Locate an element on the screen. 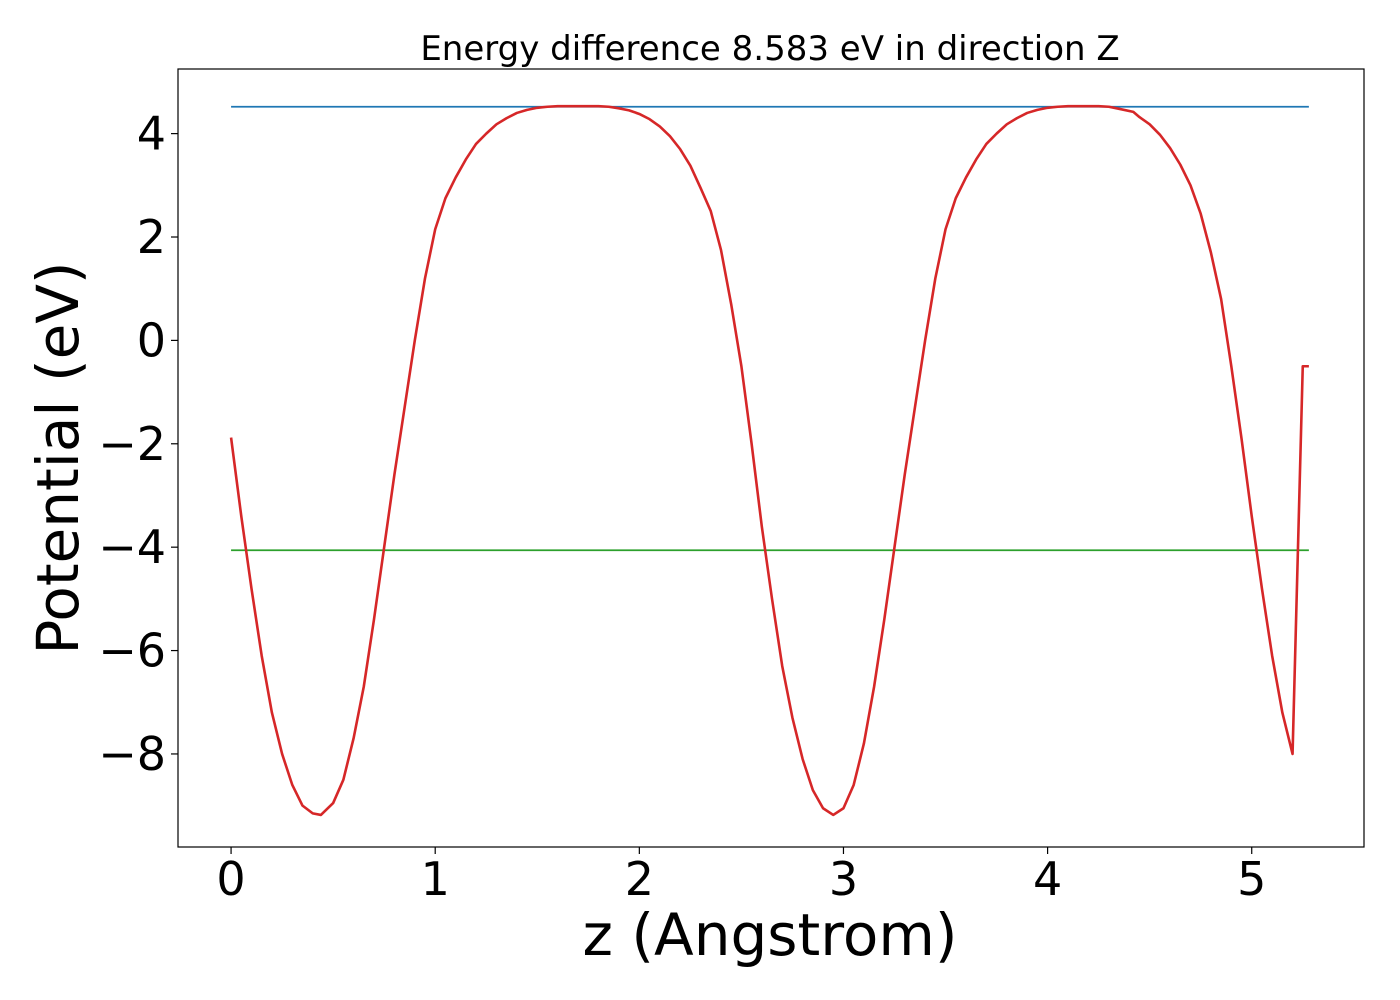 The image size is (1400, 1000). x-tick-label: 1 is located at coordinates (435, 879).